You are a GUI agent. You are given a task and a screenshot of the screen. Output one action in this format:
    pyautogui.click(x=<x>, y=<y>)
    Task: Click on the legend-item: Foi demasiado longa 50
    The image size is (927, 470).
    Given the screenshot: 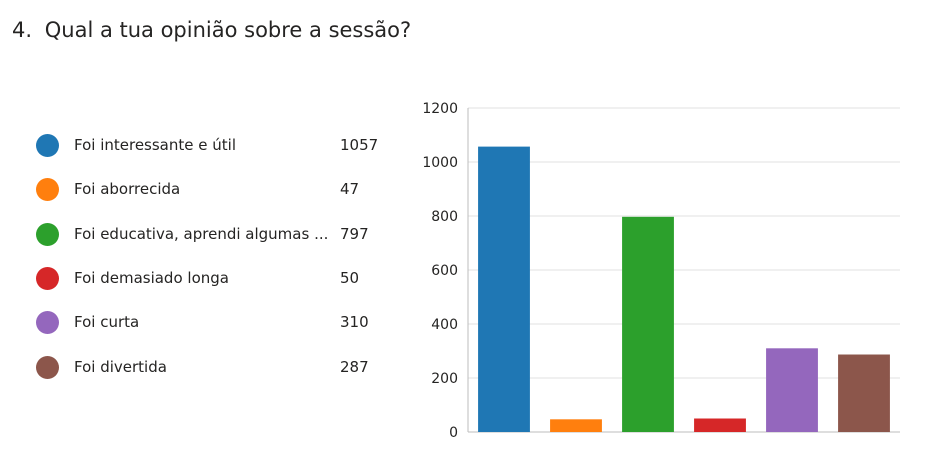 What is the action you would take?
    pyautogui.click(x=216, y=279)
    